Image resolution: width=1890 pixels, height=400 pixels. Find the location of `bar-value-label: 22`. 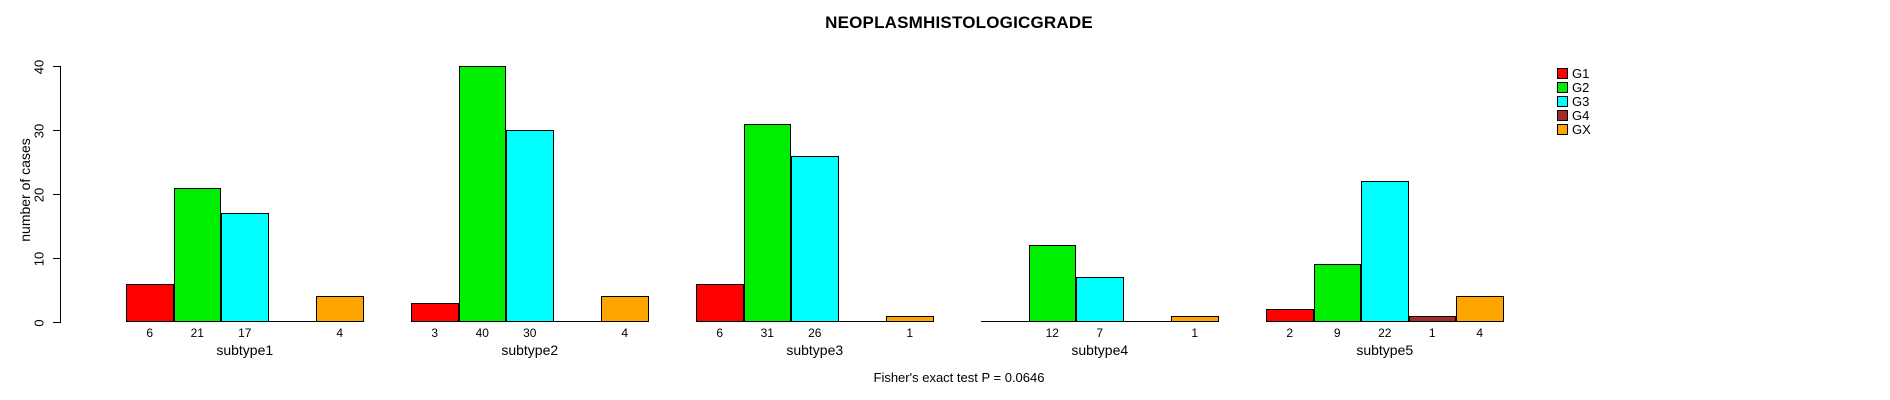

bar-value-label: 22 is located at coordinates (1385, 333).